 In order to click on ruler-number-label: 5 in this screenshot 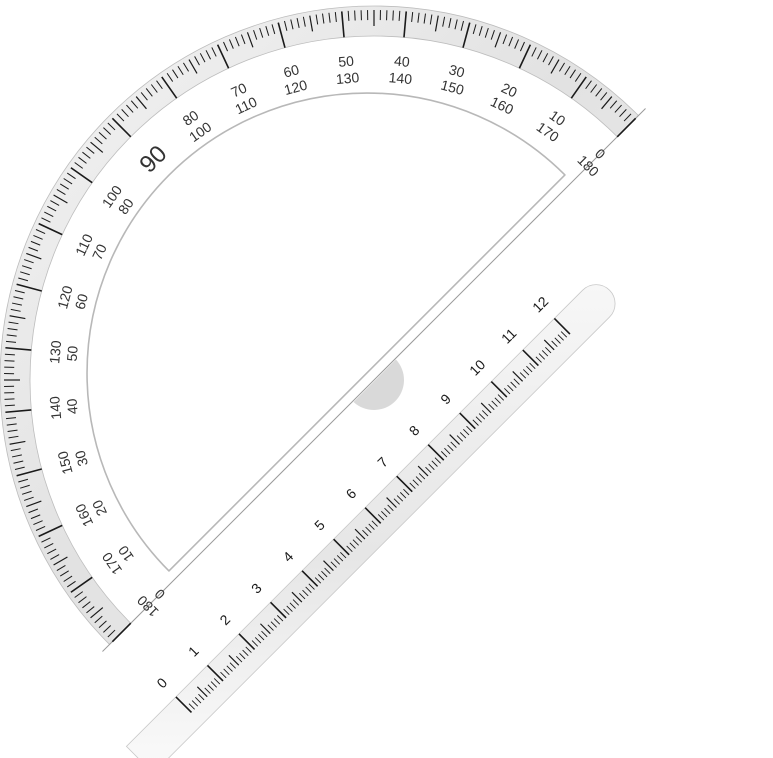, I will do `click(319, 525)`.